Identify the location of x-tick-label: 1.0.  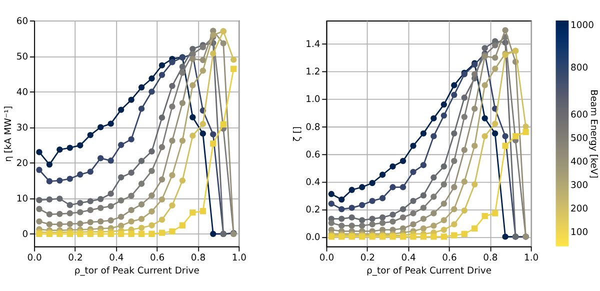
(531, 258).